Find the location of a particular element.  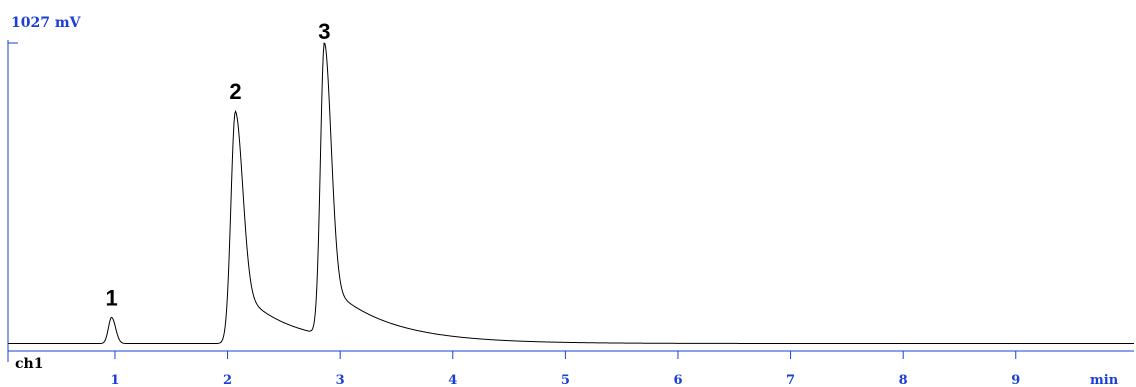

x-tick-label: 4 is located at coordinates (452, 380).